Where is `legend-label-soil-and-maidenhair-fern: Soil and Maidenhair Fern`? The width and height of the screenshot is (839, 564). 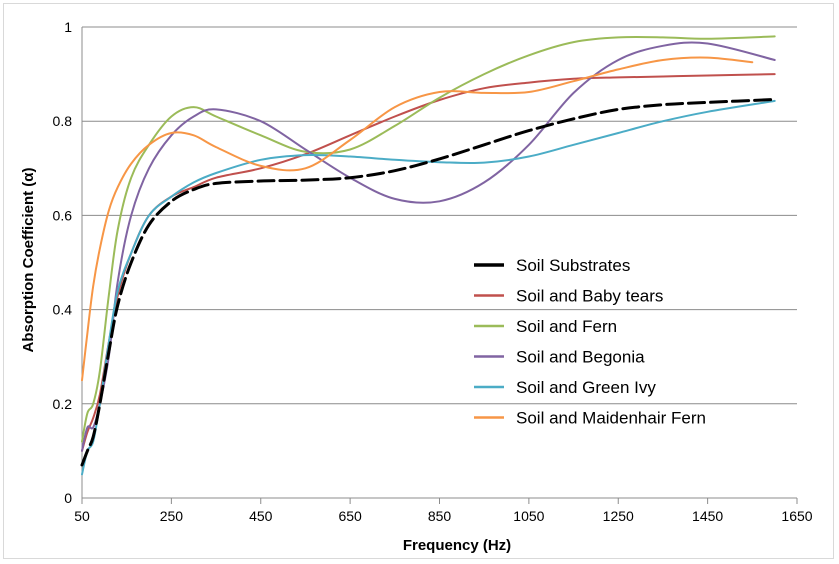
legend-label-soil-and-maidenhair-fern: Soil and Maidenhair Fern is located at coordinates (611, 418).